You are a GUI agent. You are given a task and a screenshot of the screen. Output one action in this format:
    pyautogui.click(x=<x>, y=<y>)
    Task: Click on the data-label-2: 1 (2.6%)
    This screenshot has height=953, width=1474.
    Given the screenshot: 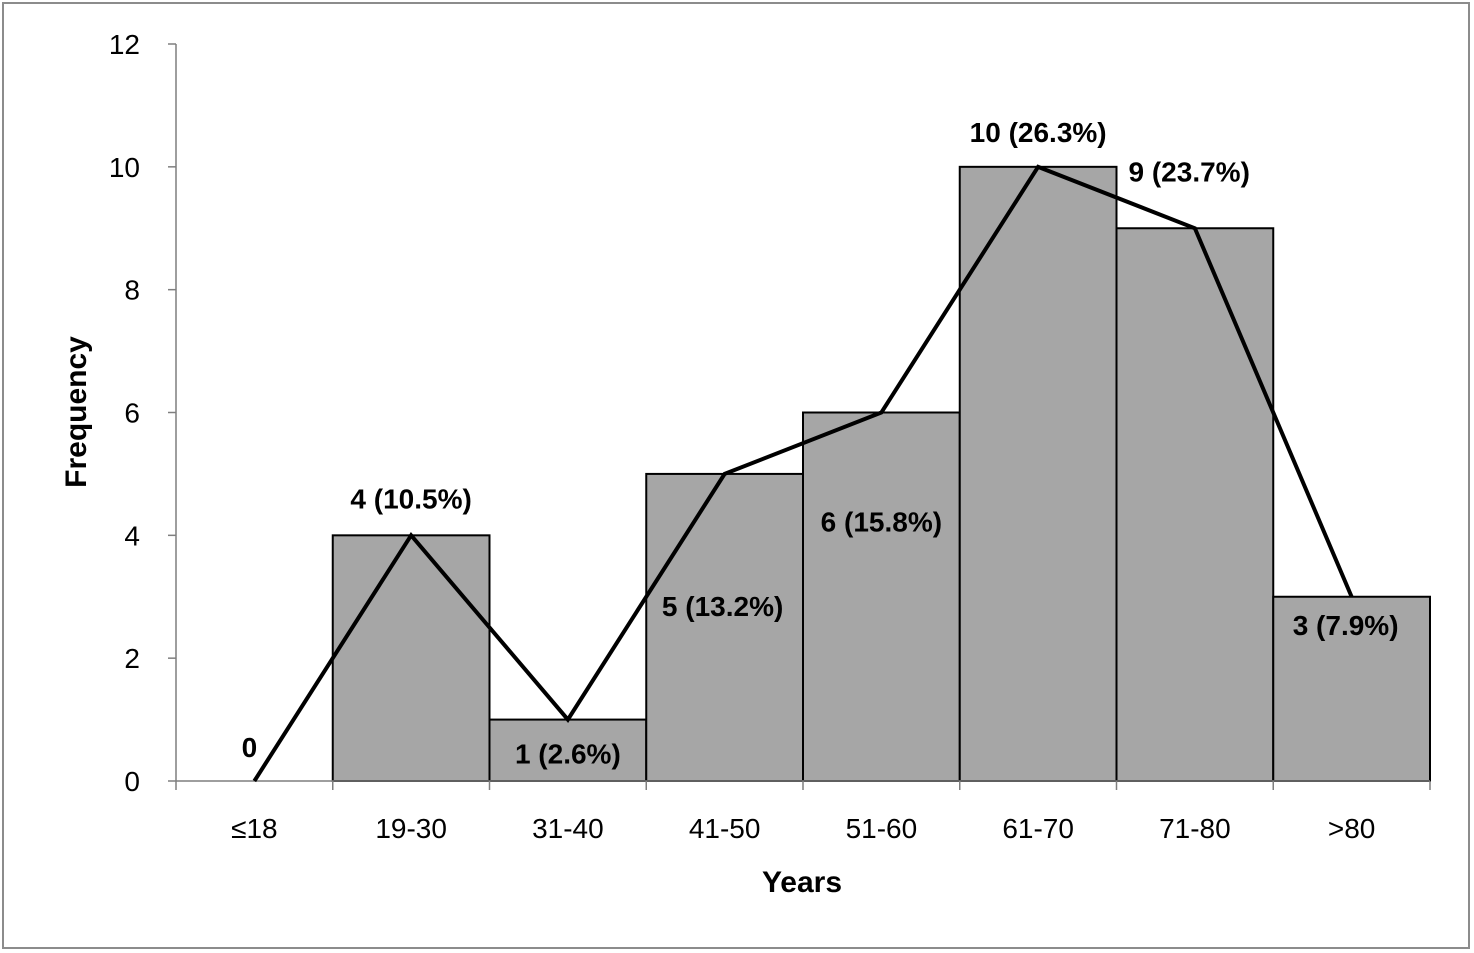 What is the action you would take?
    pyautogui.click(x=568, y=754)
    